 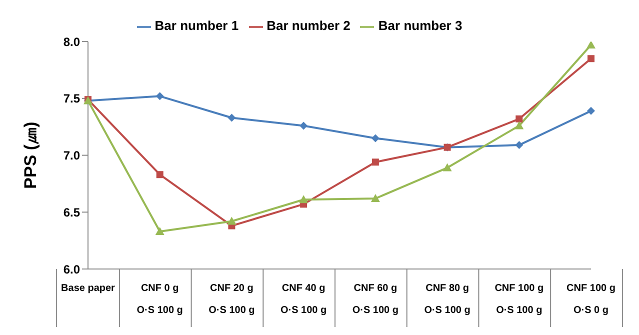 What do you see at coordinates (591, 299) in the screenshot?
I see `x-tick-label: CNF 100 g O·S 0 g` at bounding box center [591, 299].